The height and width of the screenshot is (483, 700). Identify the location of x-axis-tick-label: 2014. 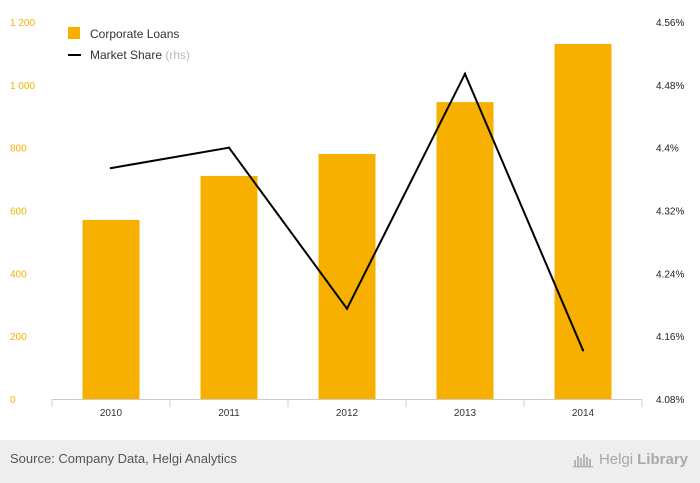
(583, 413).